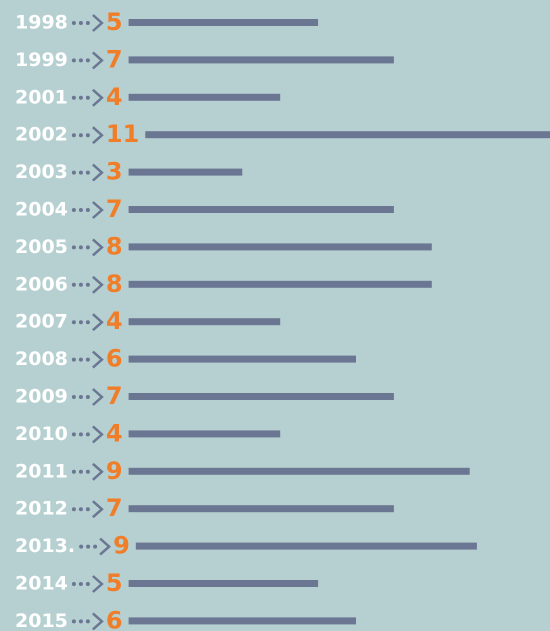  What do you see at coordinates (45, 546) in the screenshot?
I see `category-label: 2013.` at bounding box center [45, 546].